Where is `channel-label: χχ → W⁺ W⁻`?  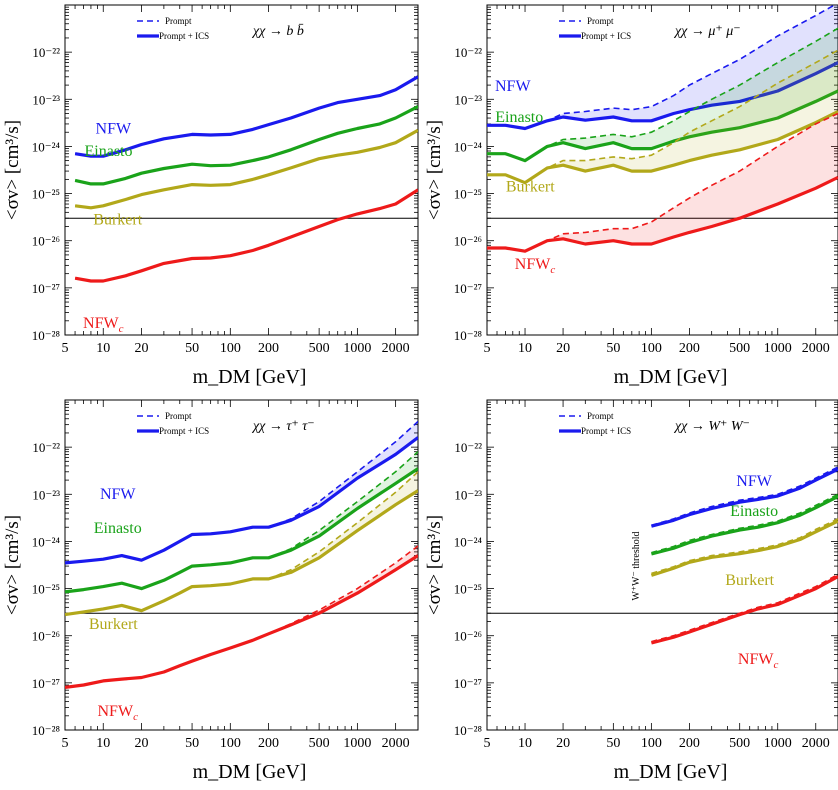 channel-label: χχ → W⁺ W⁻ is located at coordinates (711, 426).